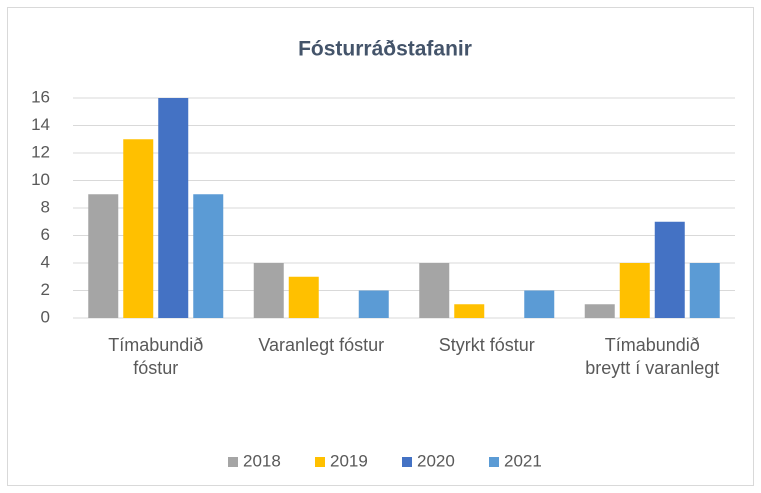  Describe the element at coordinates (262, 460) in the screenshot. I see `legend-label: 2018` at that location.